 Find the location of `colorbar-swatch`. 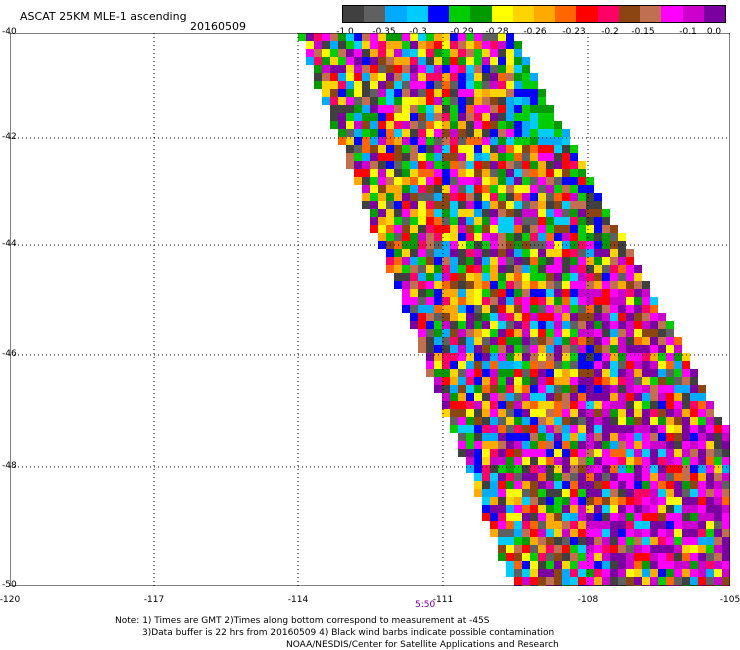

colorbar-swatch is located at coordinates (608, 14).